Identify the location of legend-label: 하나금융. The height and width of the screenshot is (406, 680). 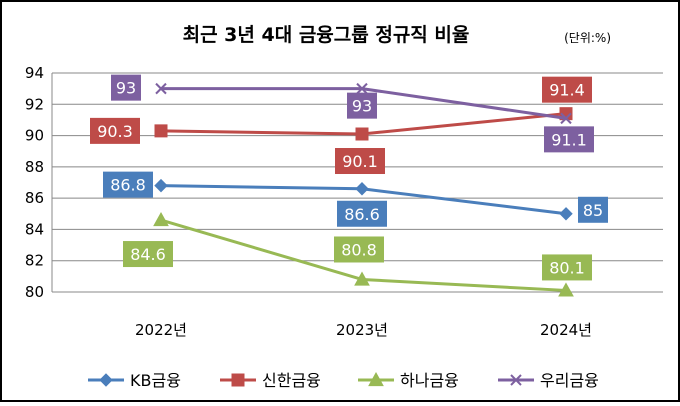
(429, 380).